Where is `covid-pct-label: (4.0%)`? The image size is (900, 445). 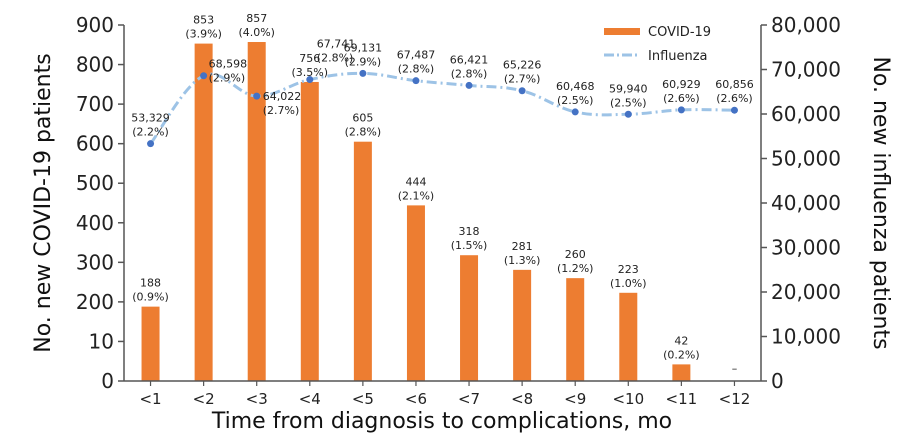
covid-pct-label: (4.0%) is located at coordinates (256, 32).